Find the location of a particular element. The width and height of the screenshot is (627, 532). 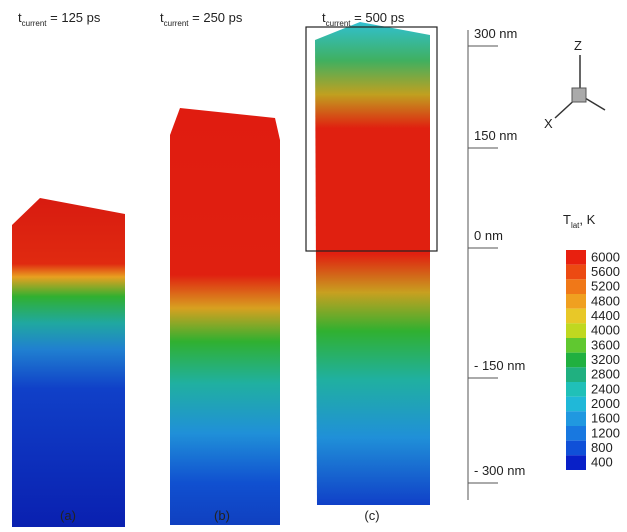

axis-x: X is located at coordinates (548, 123).